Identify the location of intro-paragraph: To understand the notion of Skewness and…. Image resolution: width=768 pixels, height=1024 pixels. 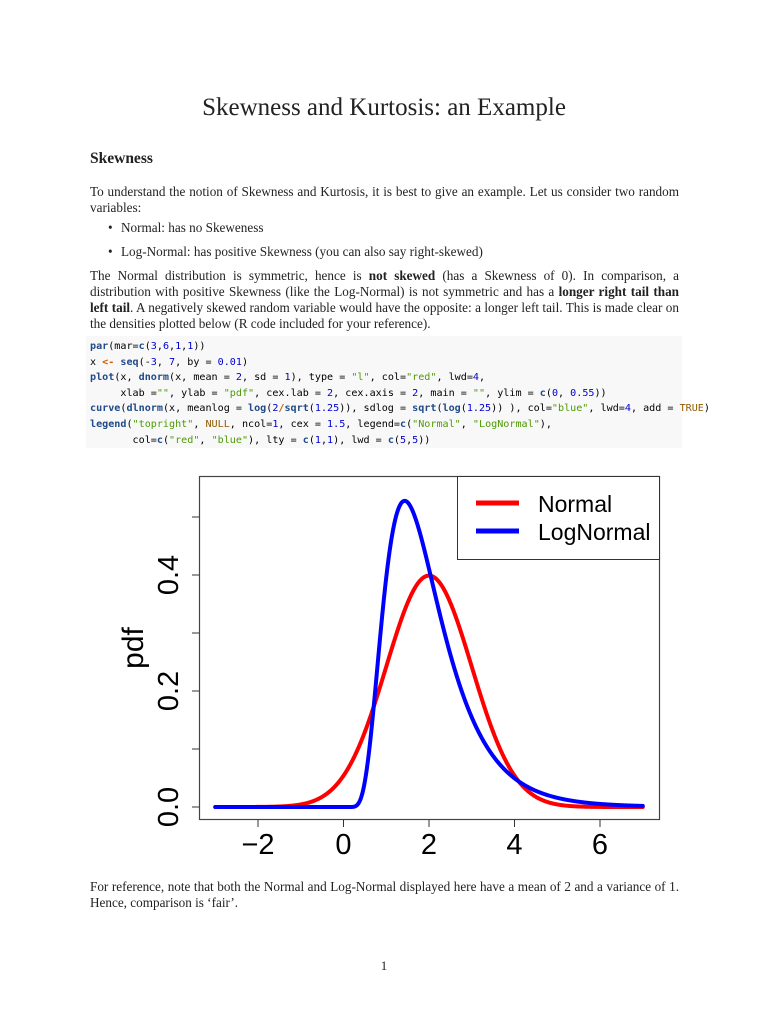
(384, 199).